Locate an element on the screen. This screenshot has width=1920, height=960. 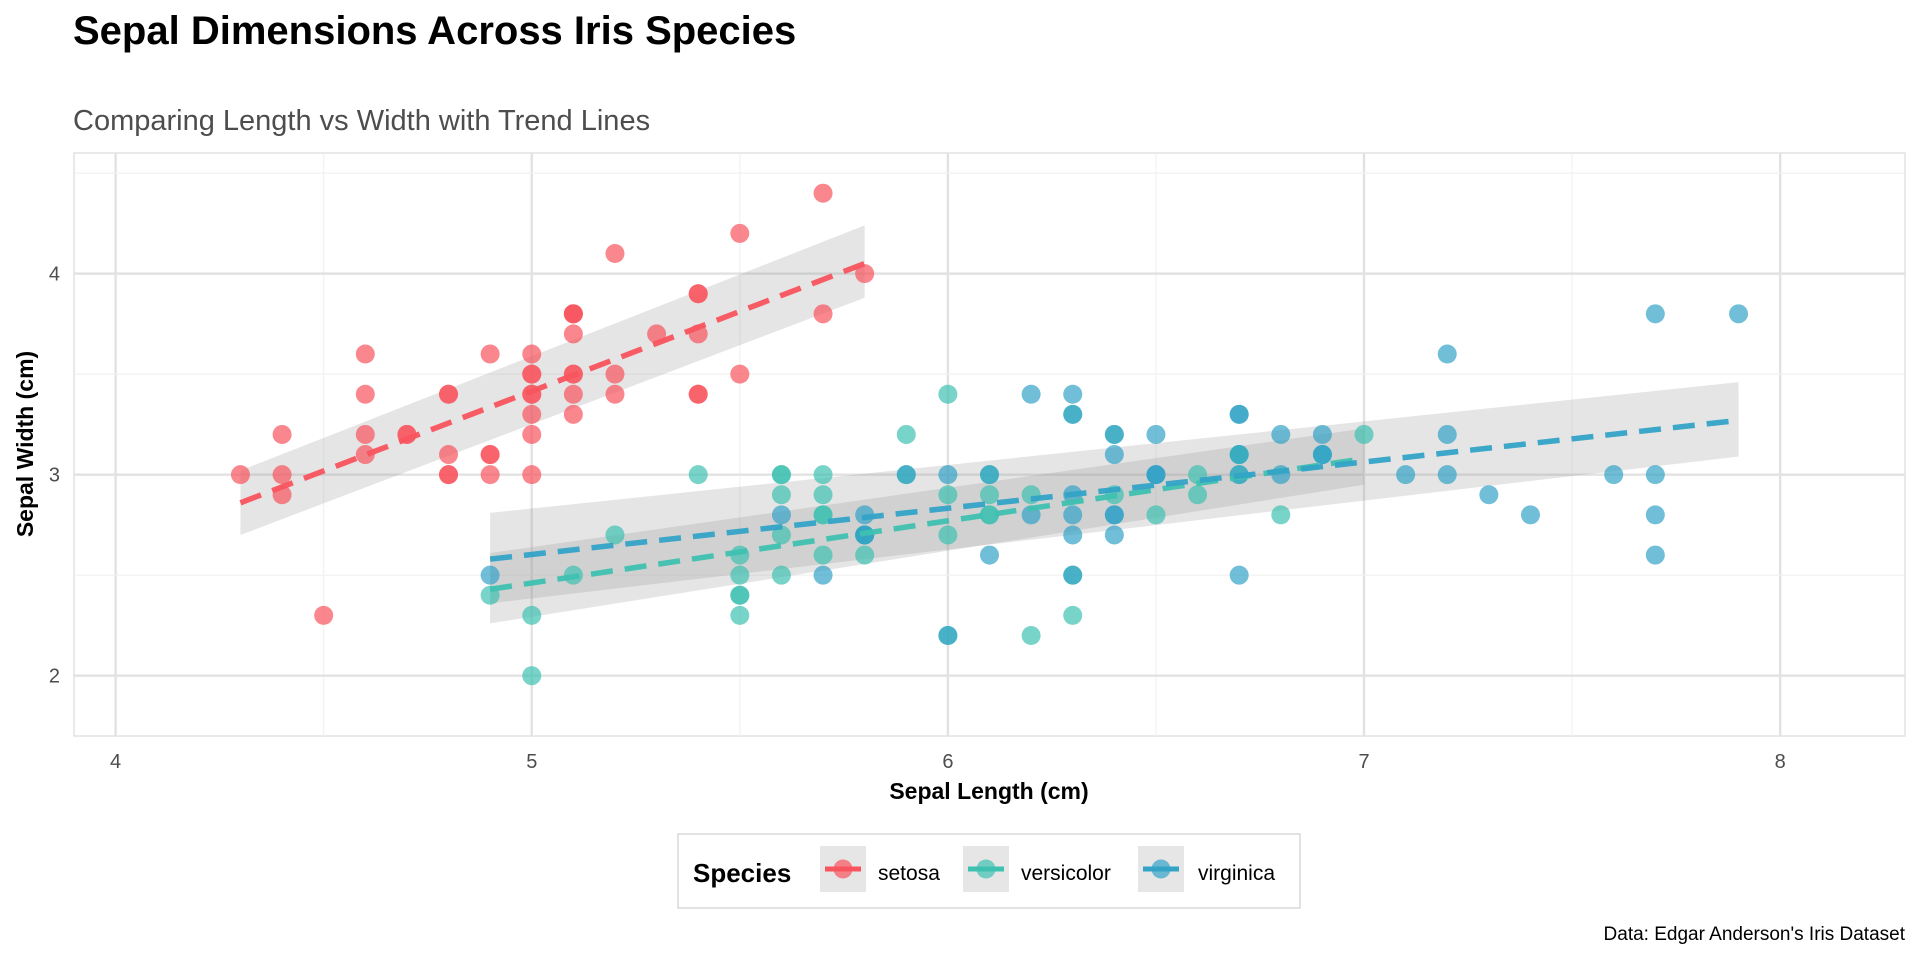
trend-line-versicolor is located at coordinates (927, 523).